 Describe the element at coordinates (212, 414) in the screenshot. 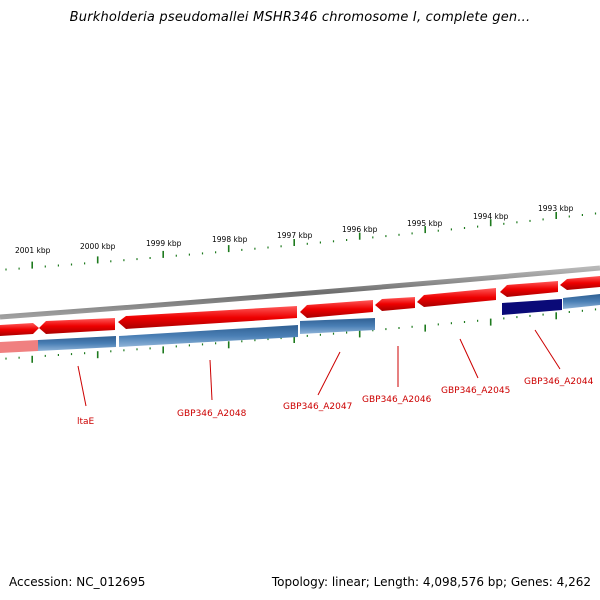

I see `gene-label-a2048: GBP346_A2048` at that location.